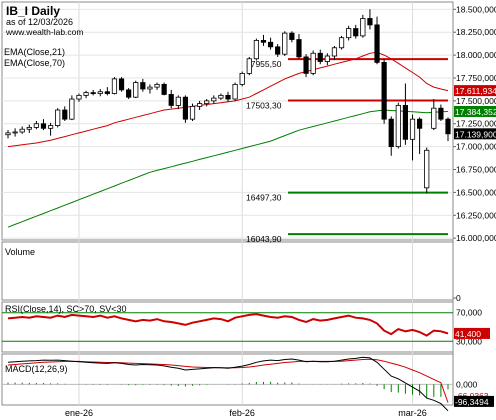 The width and height of the screenshot is (496, 420). Describe the element at coordinates (66, 309) in the screenshot. I see `rsi-label: RSI(Close,14), SC>70, SV<30` at that location.